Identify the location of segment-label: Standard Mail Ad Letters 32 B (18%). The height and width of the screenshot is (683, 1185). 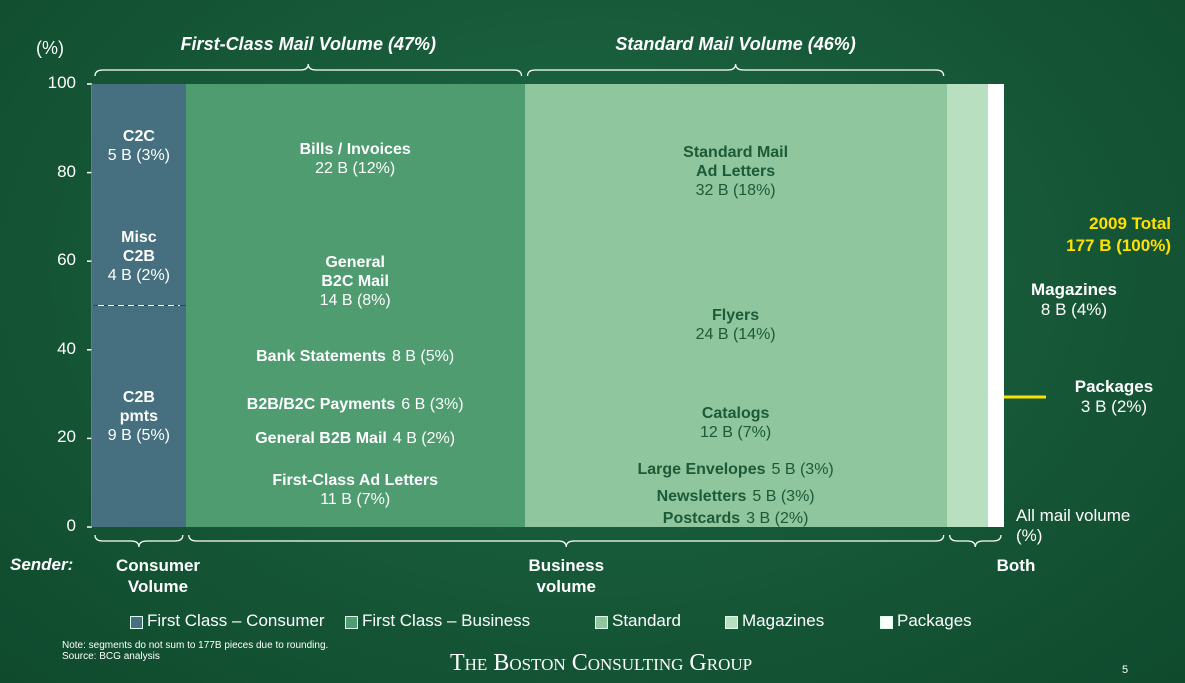
(736, 171).